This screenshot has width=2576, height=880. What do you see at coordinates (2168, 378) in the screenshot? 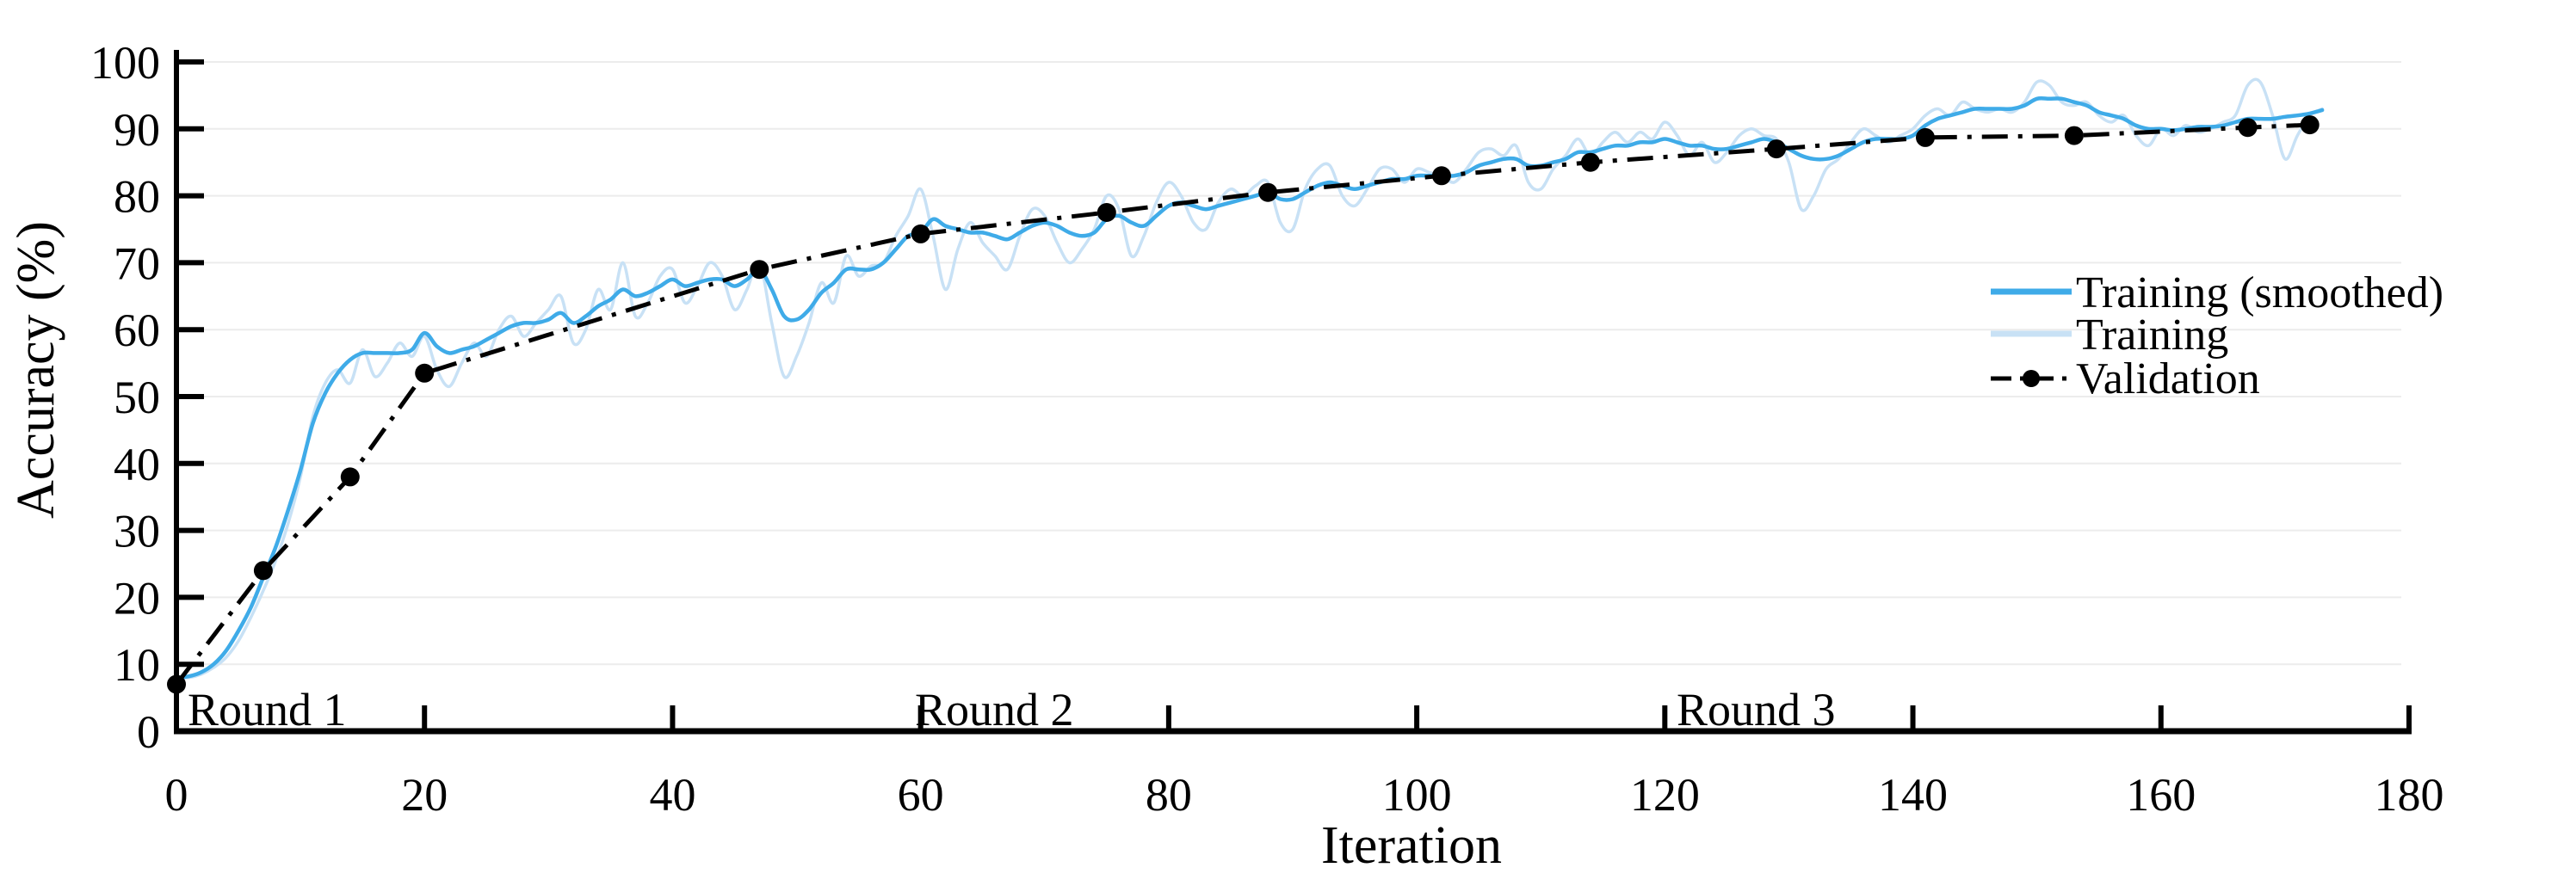
I see `legend-label-validation: Validation` at bounding box center [2168, 378].